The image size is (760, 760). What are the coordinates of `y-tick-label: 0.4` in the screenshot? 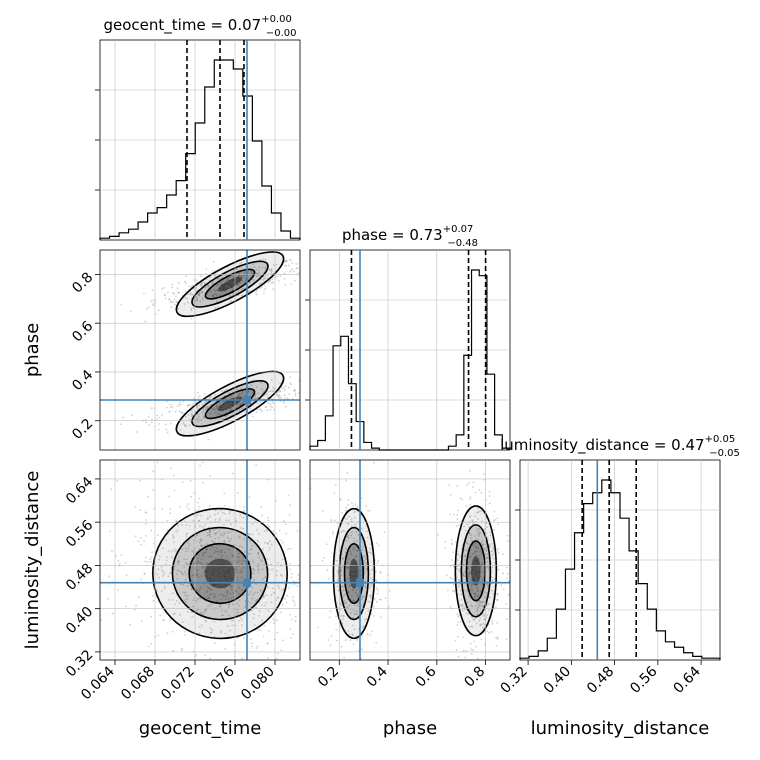 It's located at (82, 380).